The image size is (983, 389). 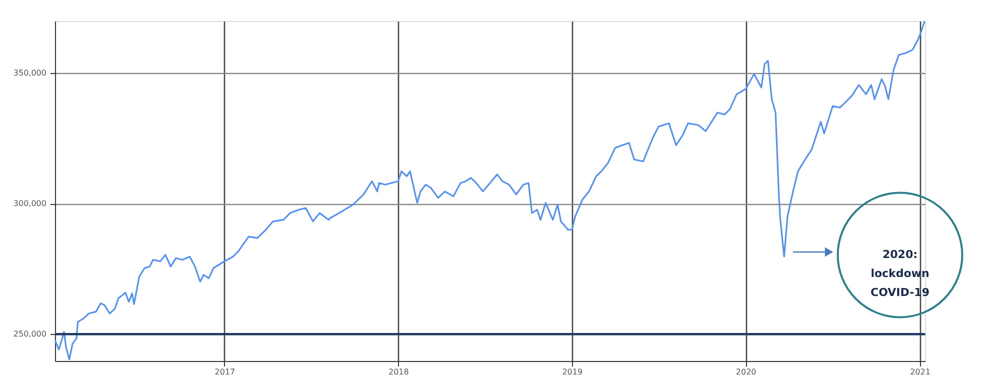 What do you see at coordinates (398, 372) in the screenshot?
I see `x-tick-label: 2018` at bounding box center [398, 372].